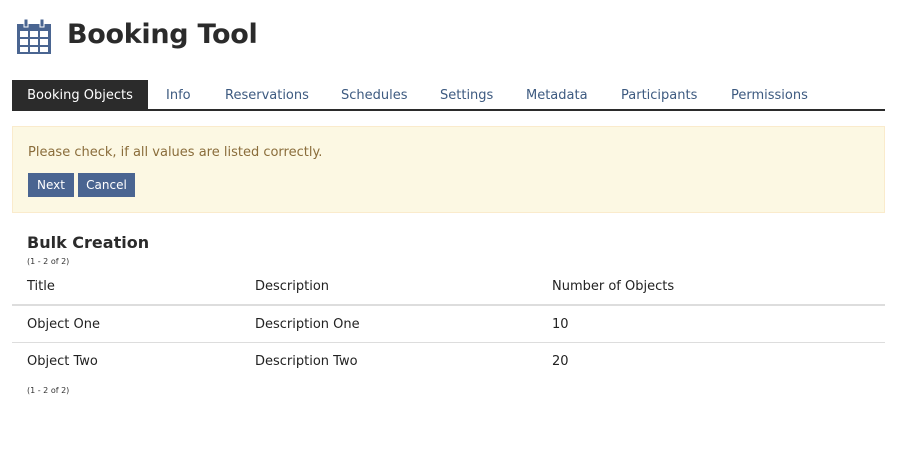 The image size is (897, 465). What do you see at coordinates (41, 286) in the screenshot?
I see `column-header-title: Title` at bounding box center [41, 286].